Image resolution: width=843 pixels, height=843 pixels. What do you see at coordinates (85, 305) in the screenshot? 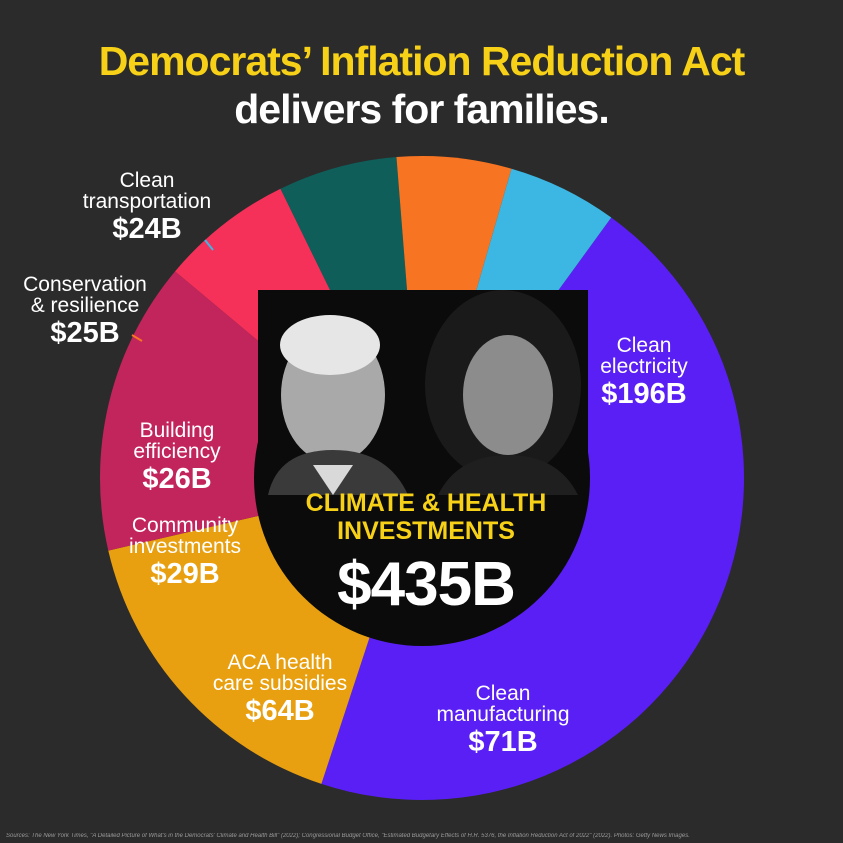
I see `label-name: & resilience` at bounding box center [85, 305].